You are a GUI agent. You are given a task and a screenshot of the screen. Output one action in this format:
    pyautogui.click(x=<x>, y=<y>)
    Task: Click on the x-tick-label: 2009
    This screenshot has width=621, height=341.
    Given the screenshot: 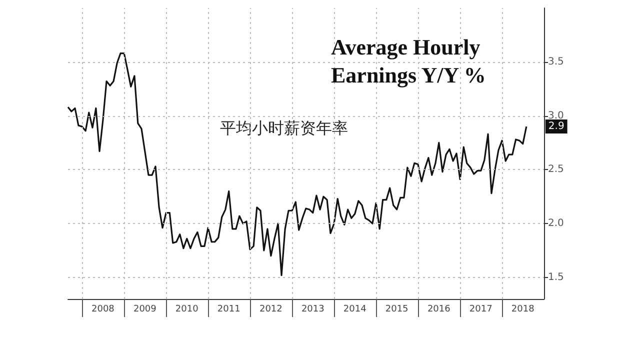 What is the action you would take?
    pyautogui.click(x=145, y=309)
    